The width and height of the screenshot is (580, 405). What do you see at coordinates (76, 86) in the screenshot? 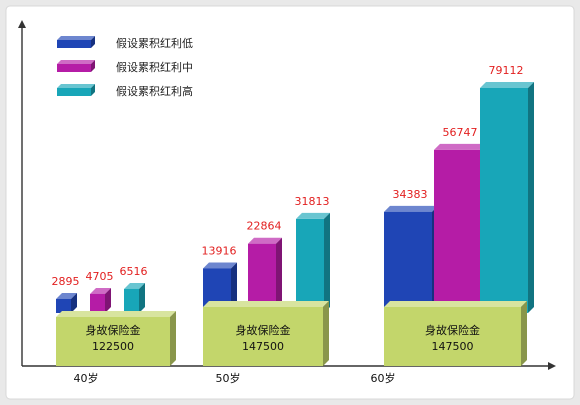
I see `legend-swatch-3-top` at bounding box center [76, 86].